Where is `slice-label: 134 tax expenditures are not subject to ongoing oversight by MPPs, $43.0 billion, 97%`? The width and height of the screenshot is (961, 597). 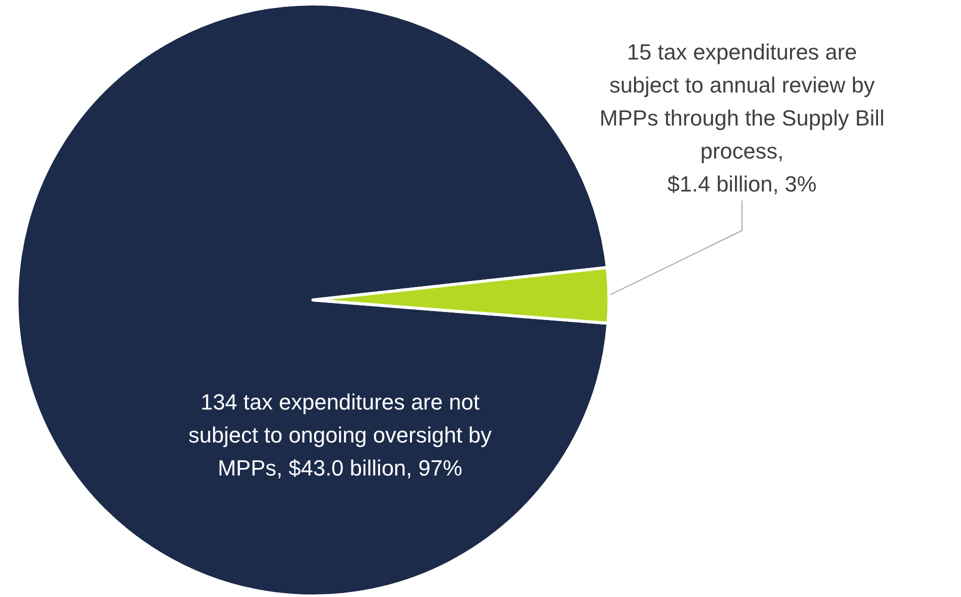
slice-label: 134 tax expenditures are not subject to ongoing oversight by MPPs, $43.0 billion, 97% is located at coordinates (340, 435).